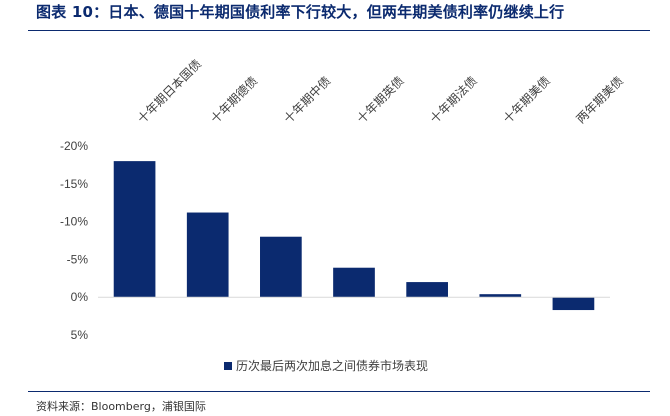 The width and height of the screenshot is (670, 416). I want to click on category-label: 十年期英债, so click(380, 100).